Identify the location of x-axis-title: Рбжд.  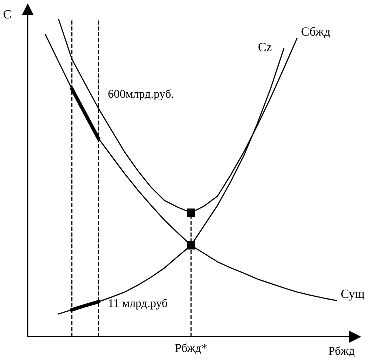
(341, 352).